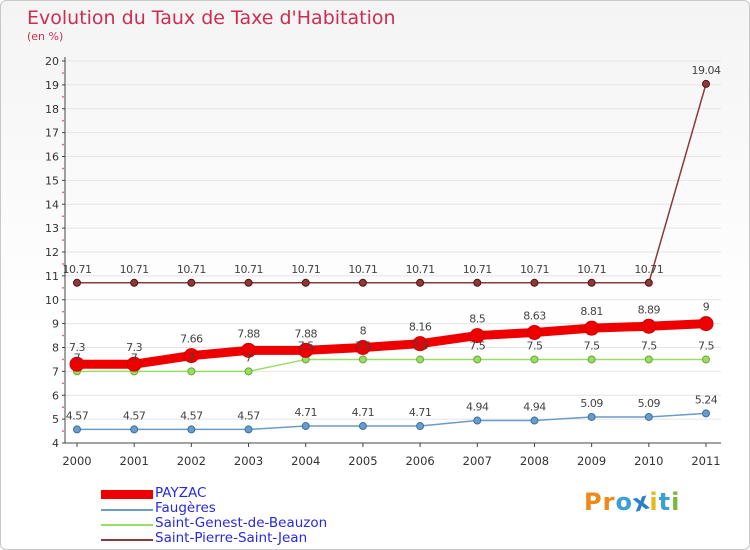 This screenshot has height=550, width=750. What do you see at coordinates (191, 461) in the screenshot?
I see `x-tick-label: 2002` at bounding box center [191, 461].